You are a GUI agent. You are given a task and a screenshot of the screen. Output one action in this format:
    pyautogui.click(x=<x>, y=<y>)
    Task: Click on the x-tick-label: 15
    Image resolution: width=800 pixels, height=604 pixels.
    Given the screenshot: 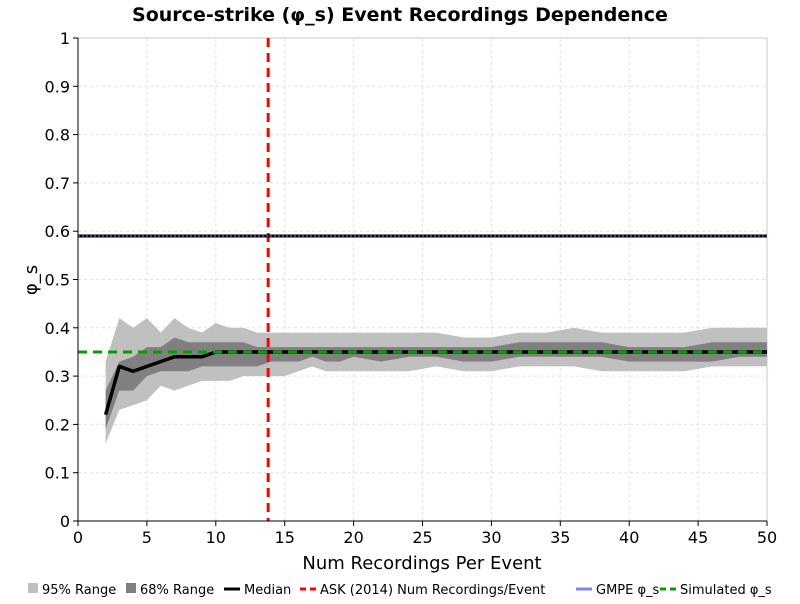 What is the action you would take?
    pyautogui.click(x=285, y=537)
    